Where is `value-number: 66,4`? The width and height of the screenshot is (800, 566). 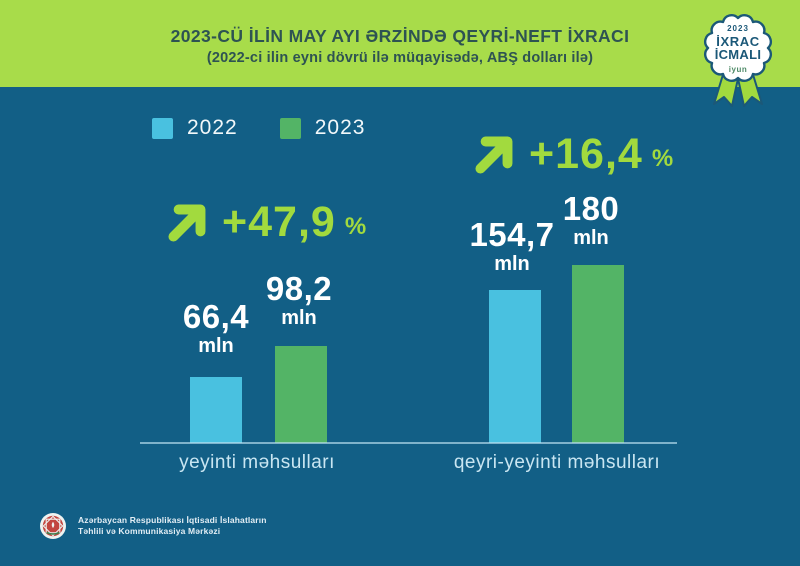 value-number: 66,4 is located at coordinates (216, 316).